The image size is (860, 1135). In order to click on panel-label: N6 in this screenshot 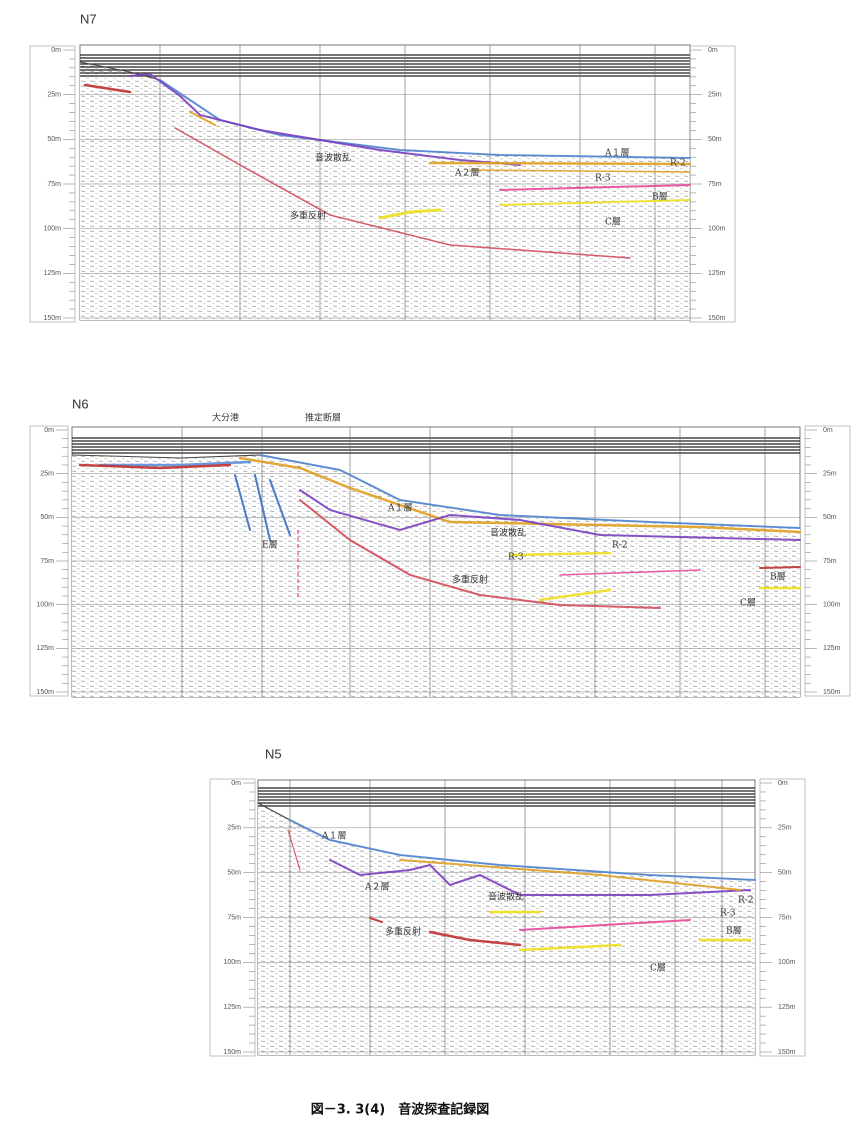, I will do `click(80, 403)`.